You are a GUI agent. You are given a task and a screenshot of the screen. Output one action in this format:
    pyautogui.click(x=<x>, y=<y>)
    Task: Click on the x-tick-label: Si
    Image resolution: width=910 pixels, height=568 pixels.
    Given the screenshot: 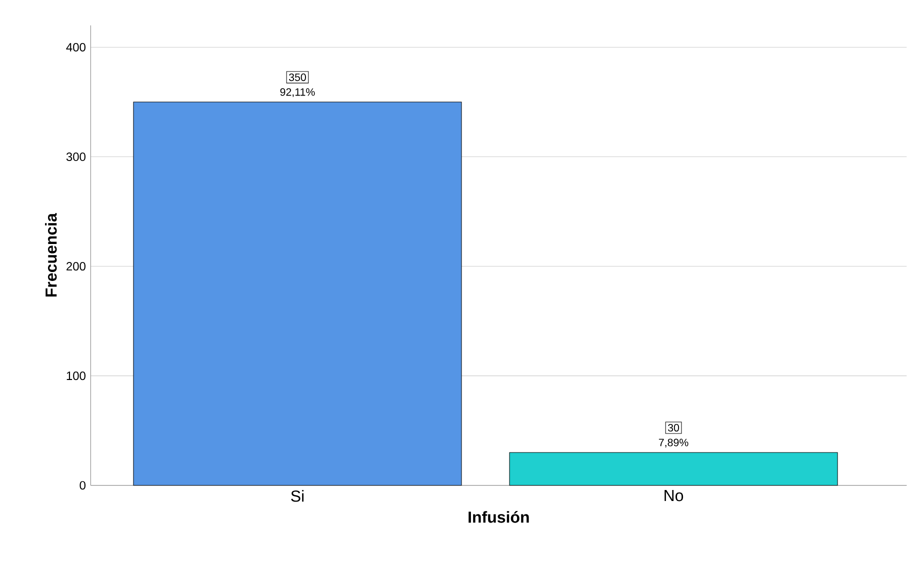 What is the action you would take?
    pyautogui.click(x=297, y=496)
    